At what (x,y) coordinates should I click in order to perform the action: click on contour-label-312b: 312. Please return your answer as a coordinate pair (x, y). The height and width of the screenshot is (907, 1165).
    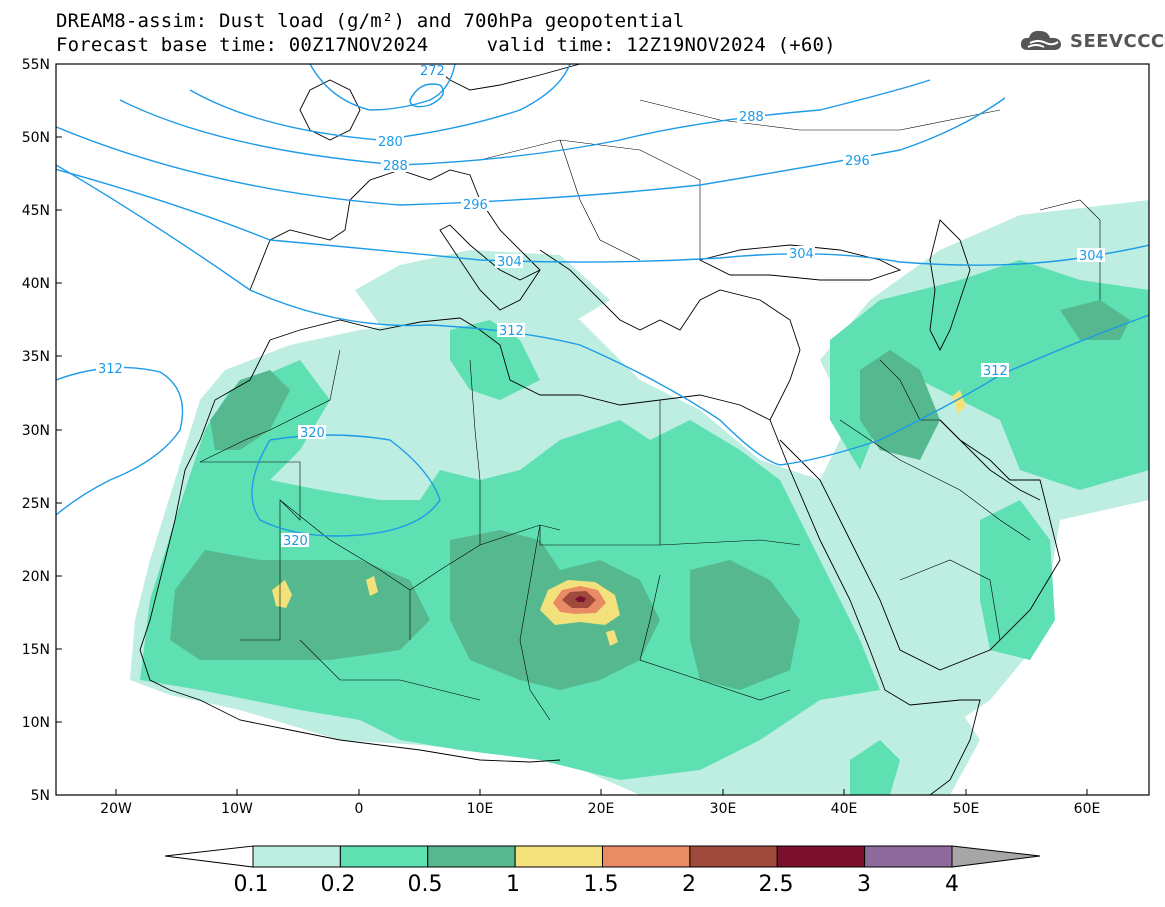
    Looking at the image, I should click on (511, 331).